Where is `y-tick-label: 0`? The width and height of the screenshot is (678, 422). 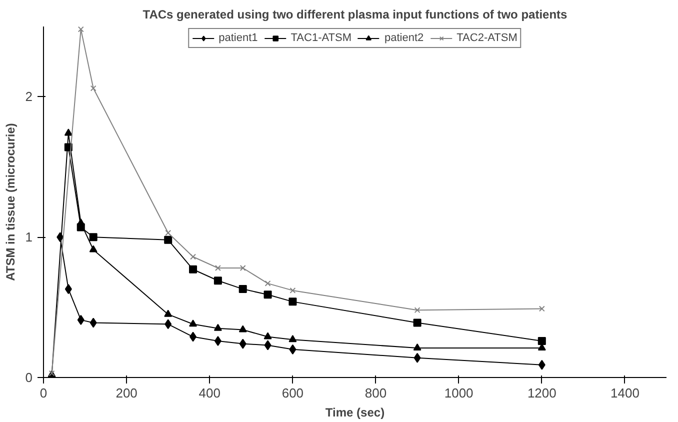 y-tick-label: 0 is located at coordinates (29, 377).